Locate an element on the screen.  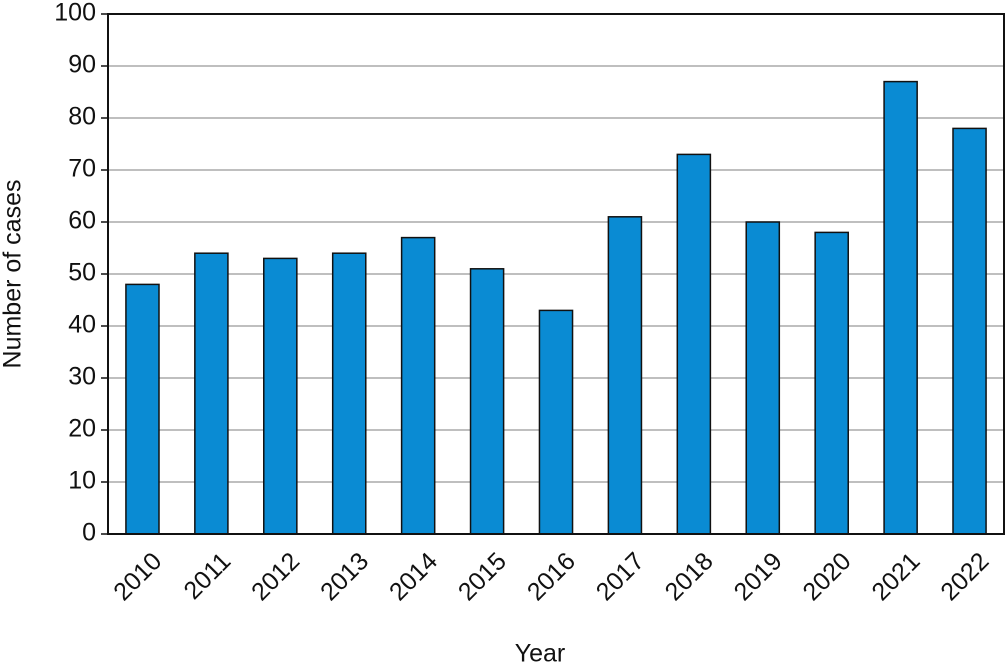
y-tick-label: 0 is located at coordinates (89, 533).